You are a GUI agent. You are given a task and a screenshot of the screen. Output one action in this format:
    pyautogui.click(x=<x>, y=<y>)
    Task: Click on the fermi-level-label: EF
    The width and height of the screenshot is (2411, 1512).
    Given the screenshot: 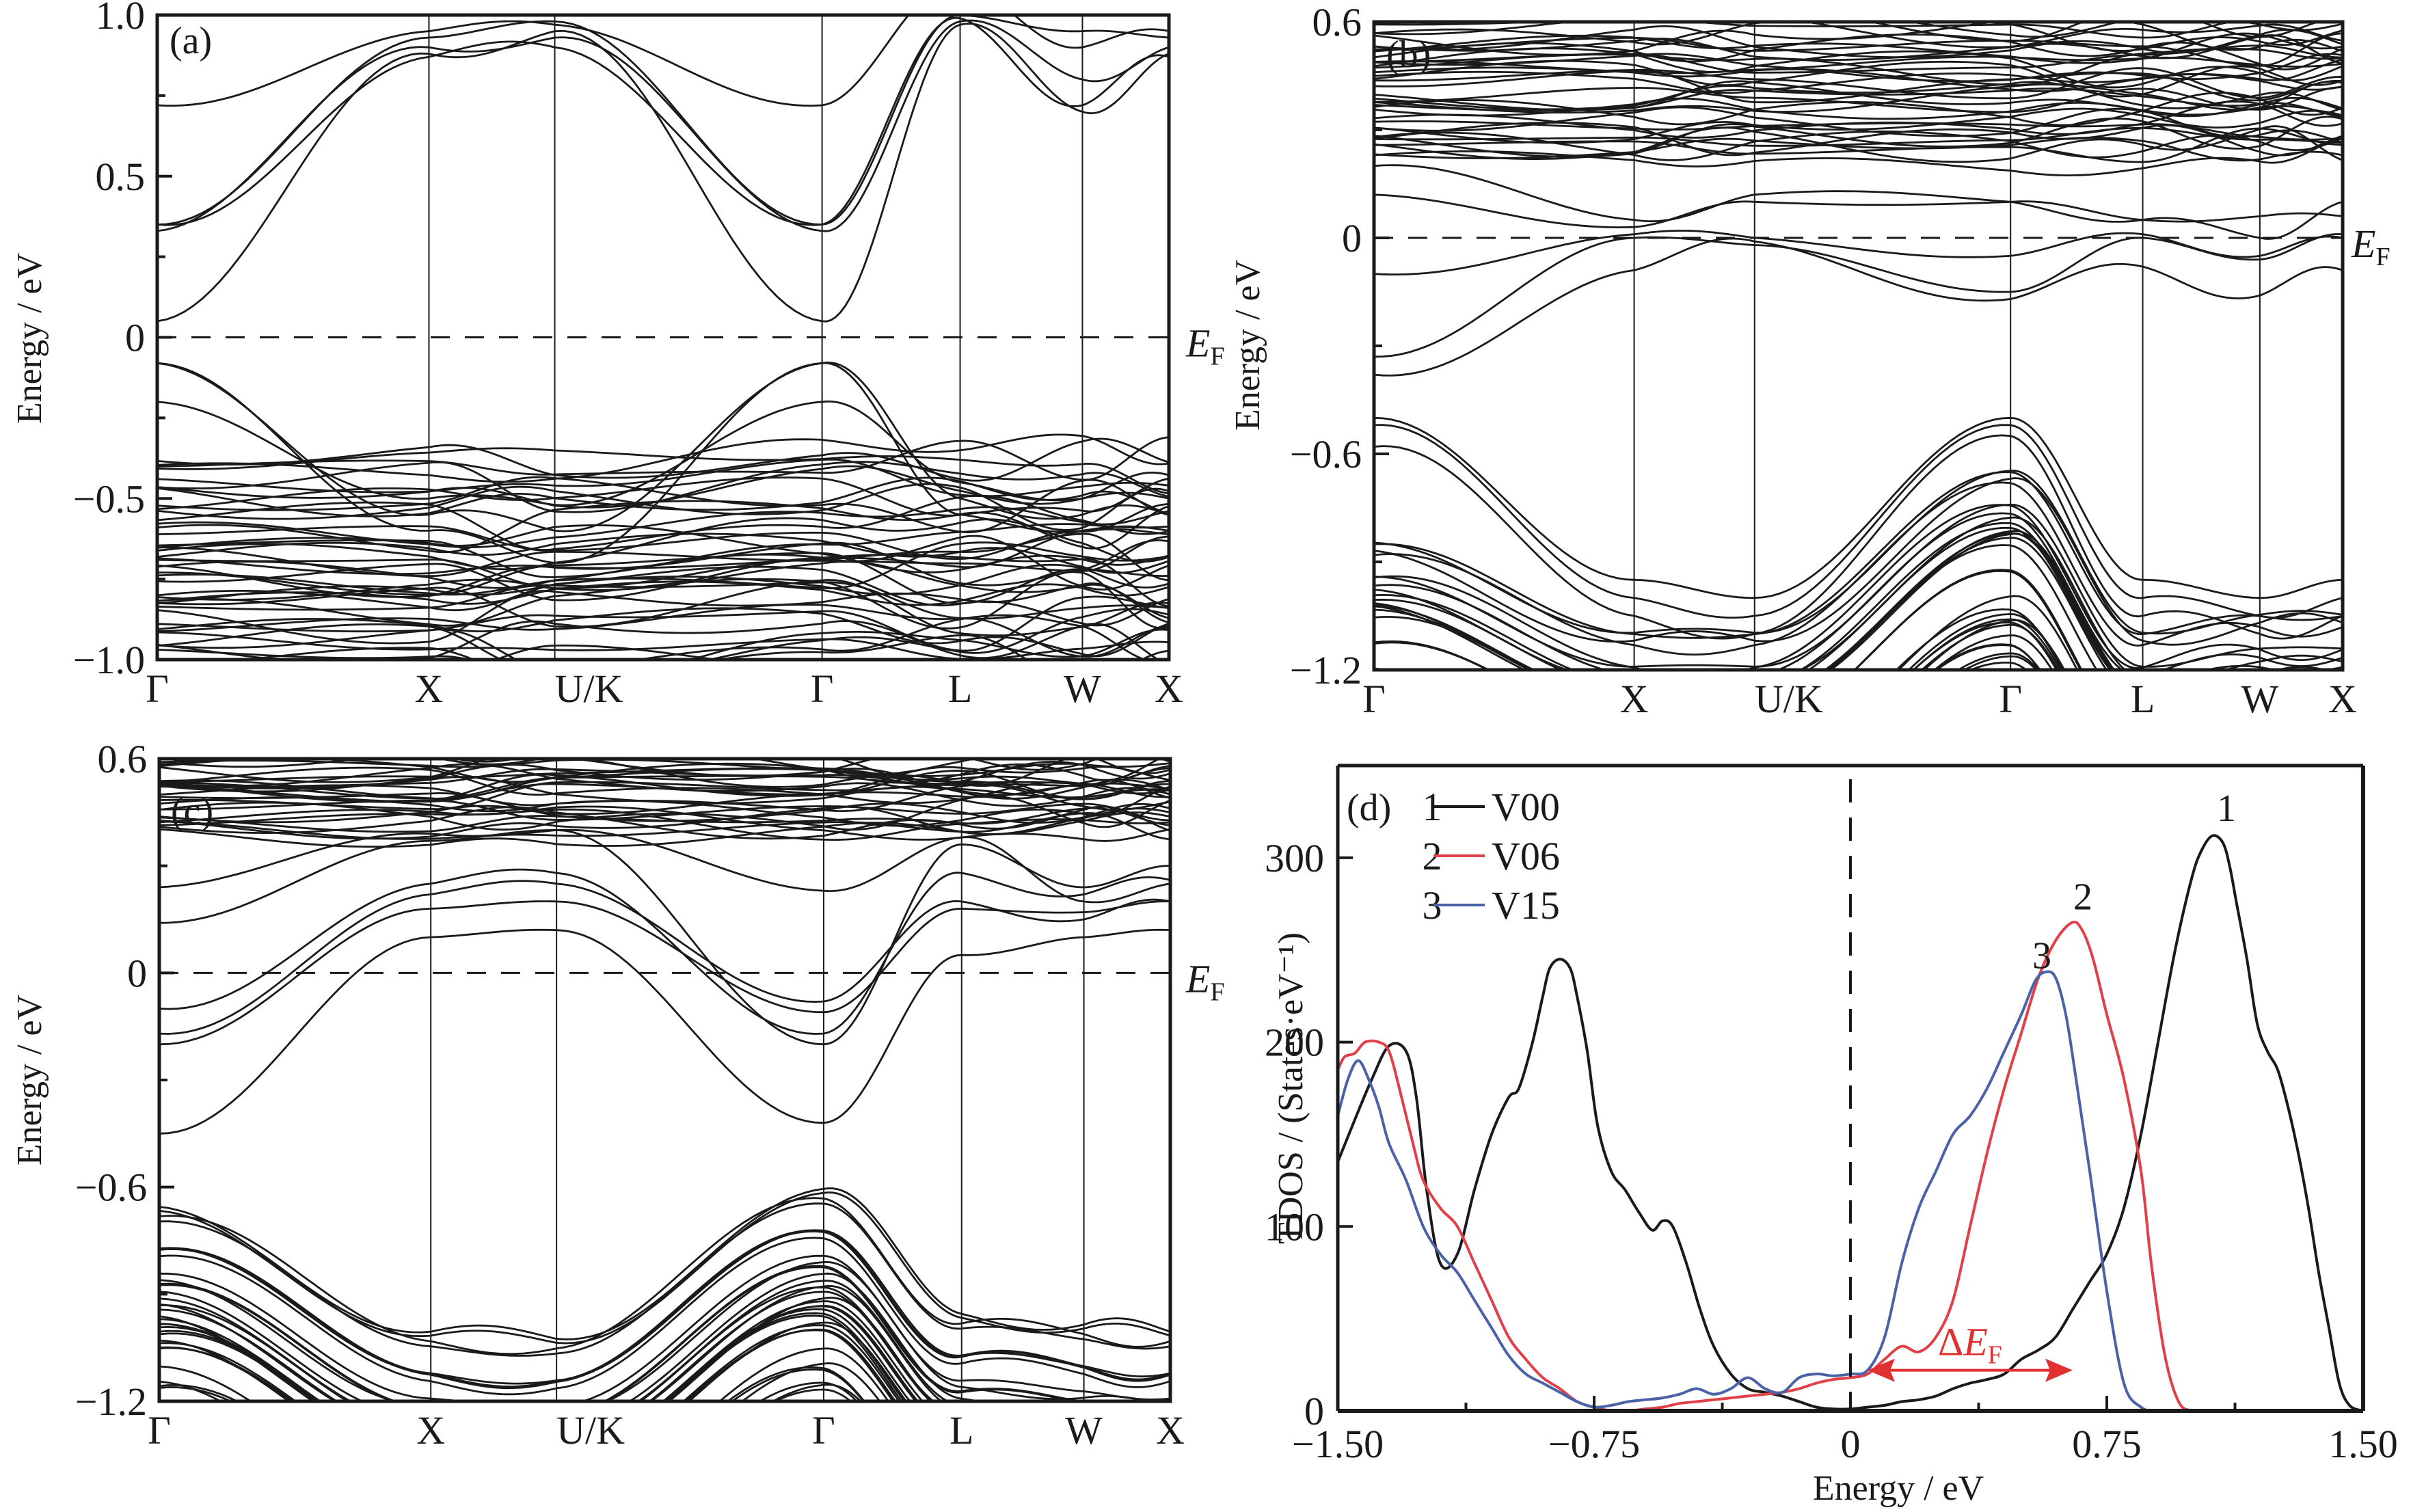 What is the action you would take?
    pyautogui.click(x=2370, y=246)
    